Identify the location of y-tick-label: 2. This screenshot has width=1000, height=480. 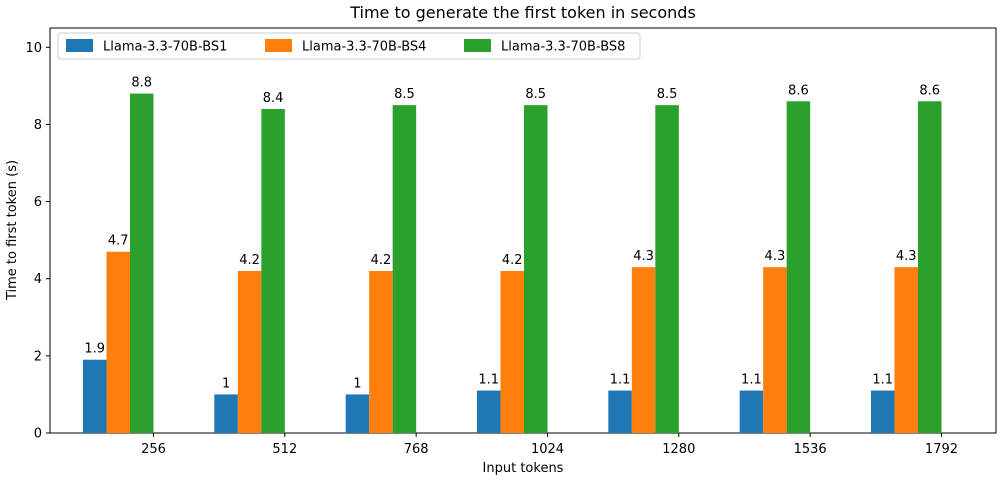
(38, 356).